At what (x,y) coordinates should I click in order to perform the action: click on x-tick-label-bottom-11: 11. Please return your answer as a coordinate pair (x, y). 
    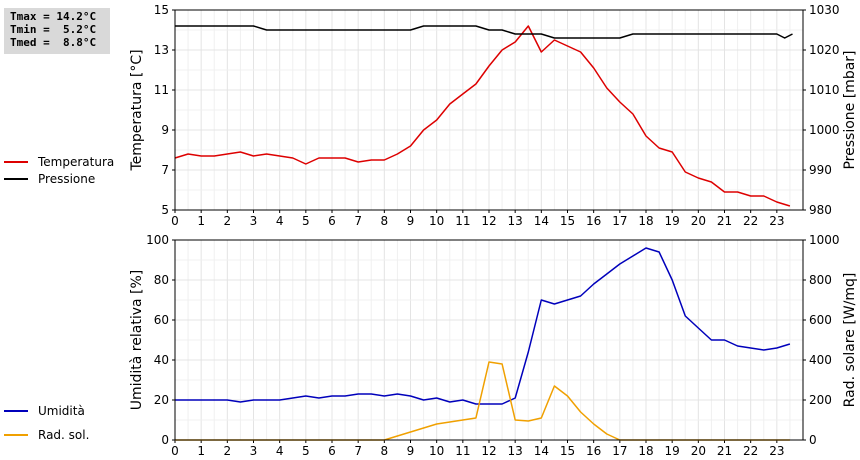
    Looking at the image, I should click on (462, 451).